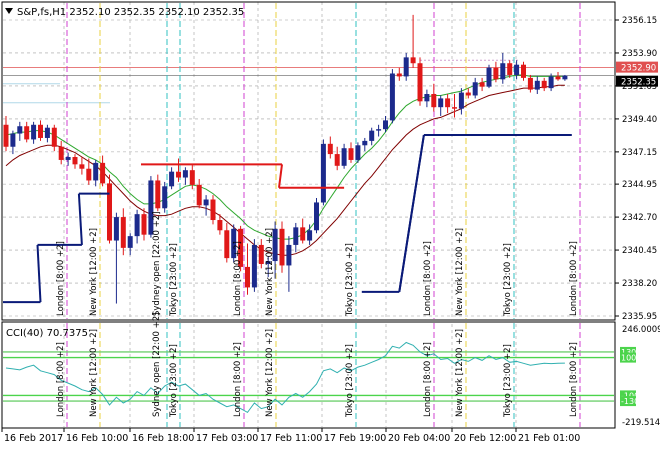 The width and height of the screenshot is (660, 454). I want to click on time-label: 17 Feb 11:00, so click(291, 438).